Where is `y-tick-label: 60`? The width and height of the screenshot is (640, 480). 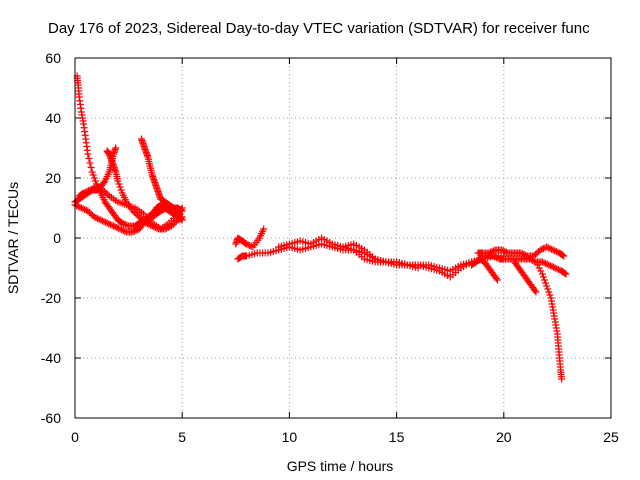 y-tick-label: 60 is located at coordinates (53, 58).